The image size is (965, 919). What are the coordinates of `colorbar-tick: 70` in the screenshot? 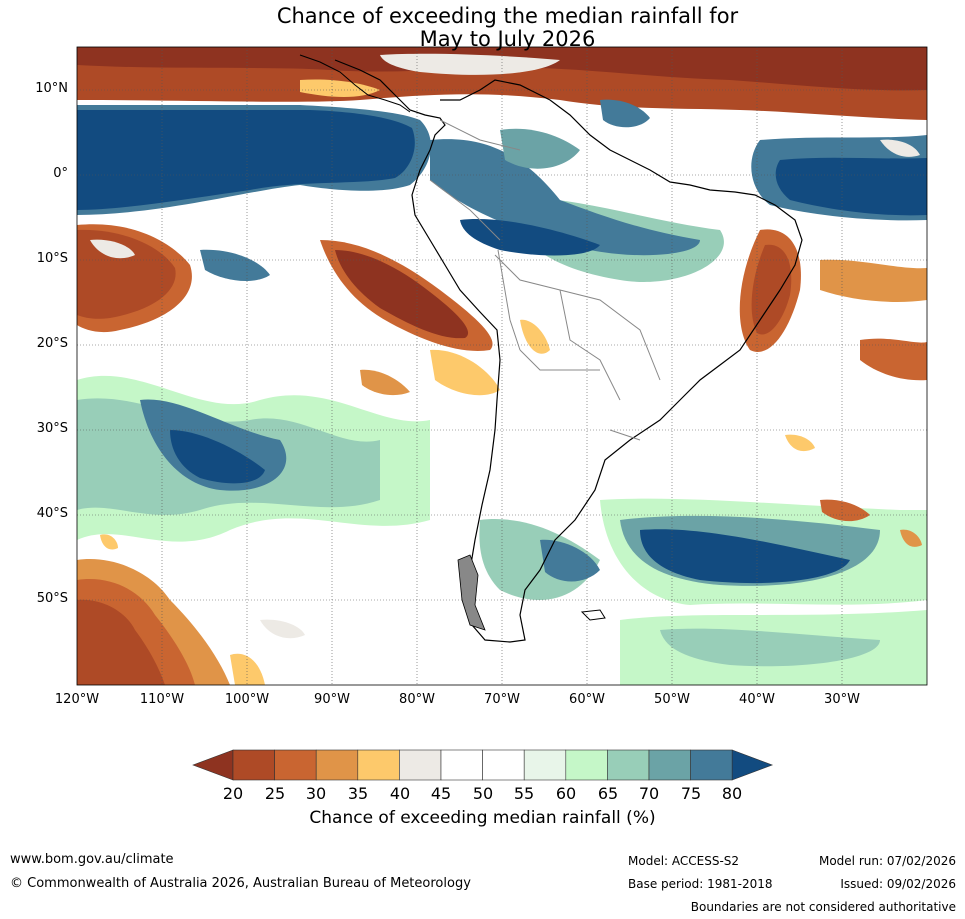 It's located at (649, 793).